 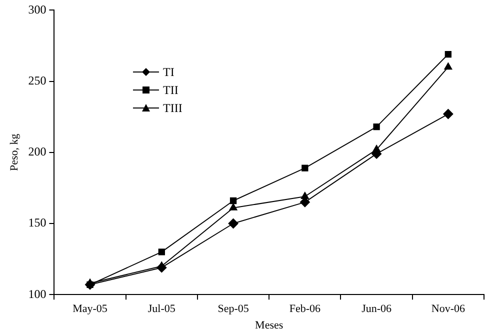 What do you see at coordinates (234, 309) in the screenshot?
I see `x-tick-label: Sep-05` at bounding box center [234, 309].